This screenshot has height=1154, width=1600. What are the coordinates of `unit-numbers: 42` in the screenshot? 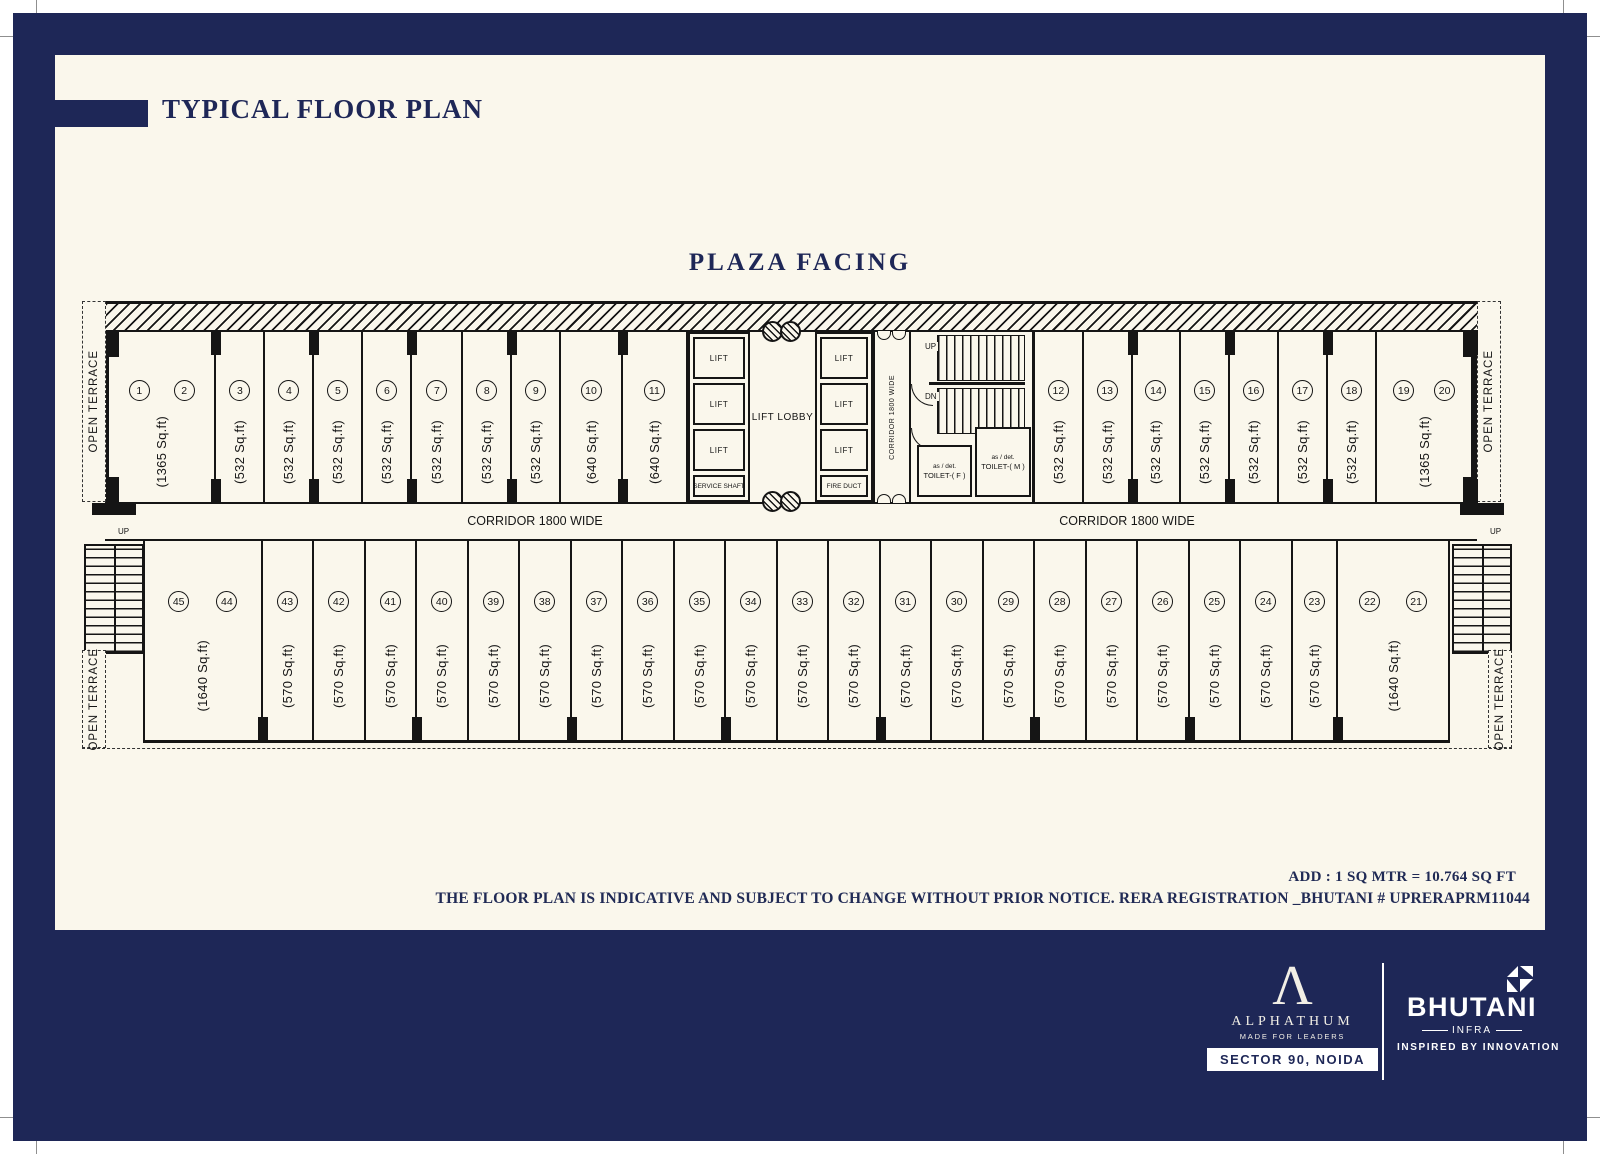 It's located at (339, 601).